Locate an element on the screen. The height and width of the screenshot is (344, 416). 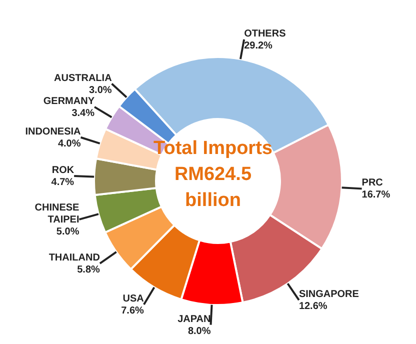
slice-label: INDONESIA is located at coordinates (53, 132).